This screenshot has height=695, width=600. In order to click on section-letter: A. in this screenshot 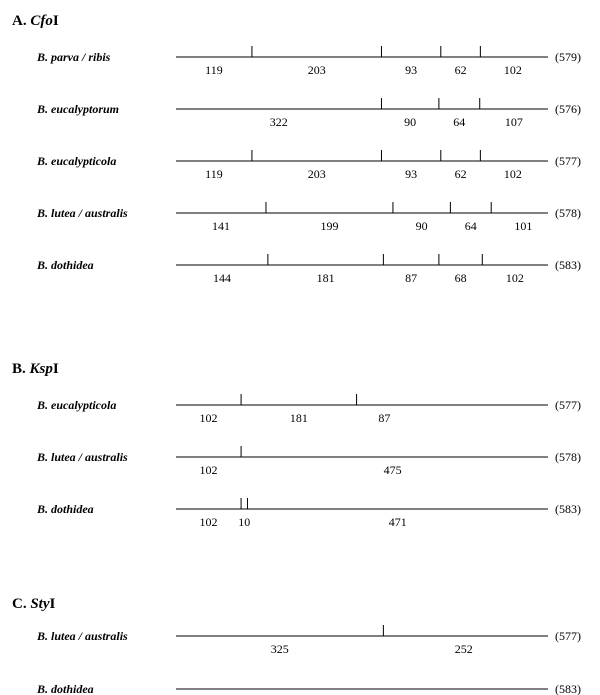, I will do `click(21, 21)`.